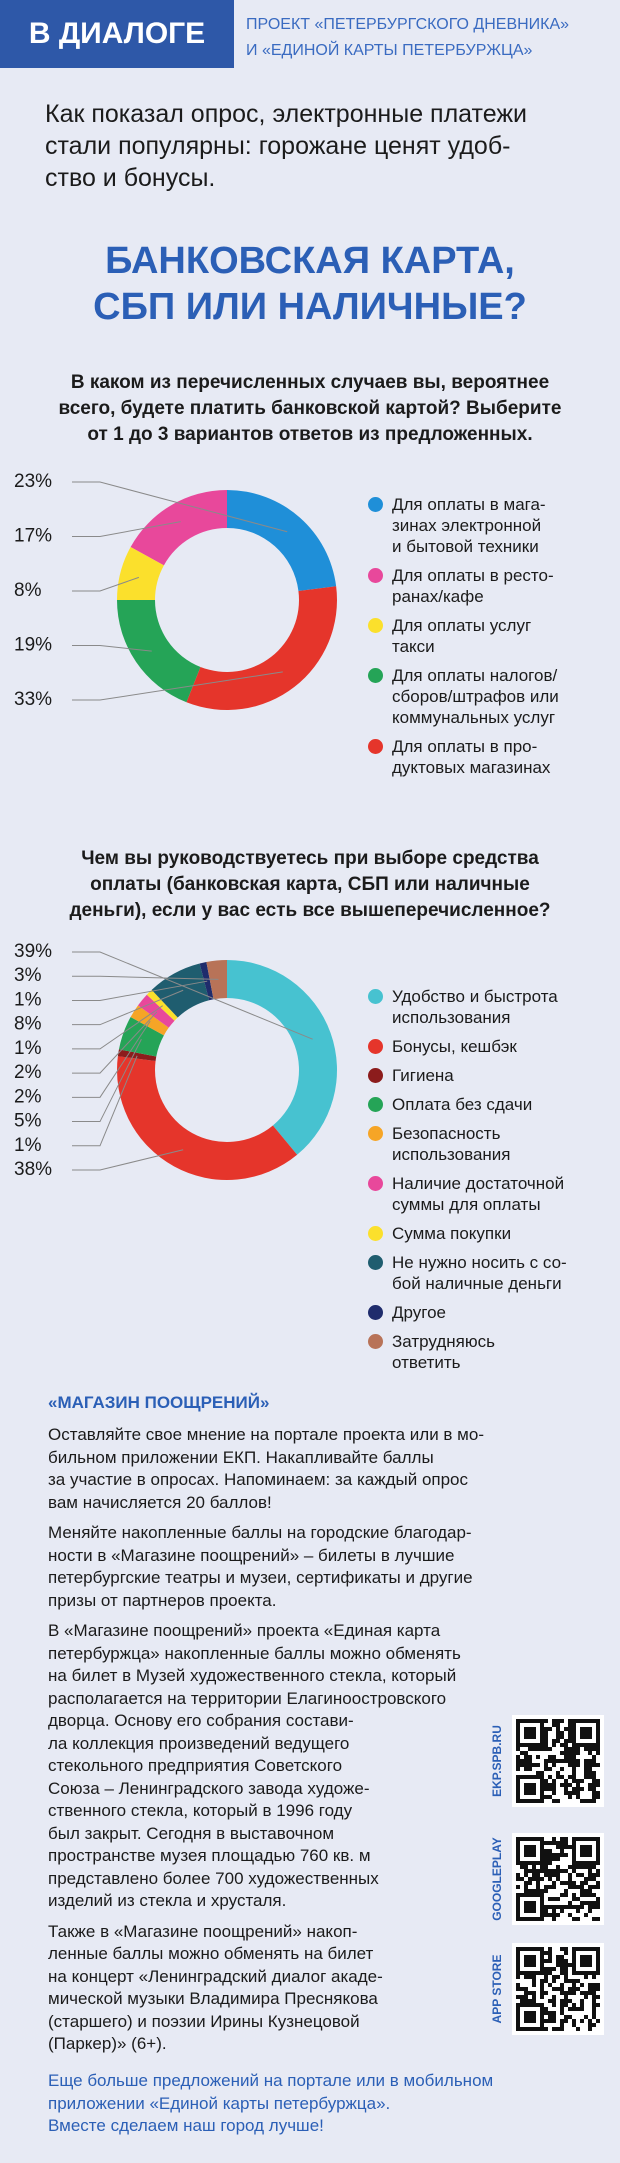  Describe the element at coordinates (493, 1233) in the screenshot. I see `legend-item: Сумма покупки` at that location.